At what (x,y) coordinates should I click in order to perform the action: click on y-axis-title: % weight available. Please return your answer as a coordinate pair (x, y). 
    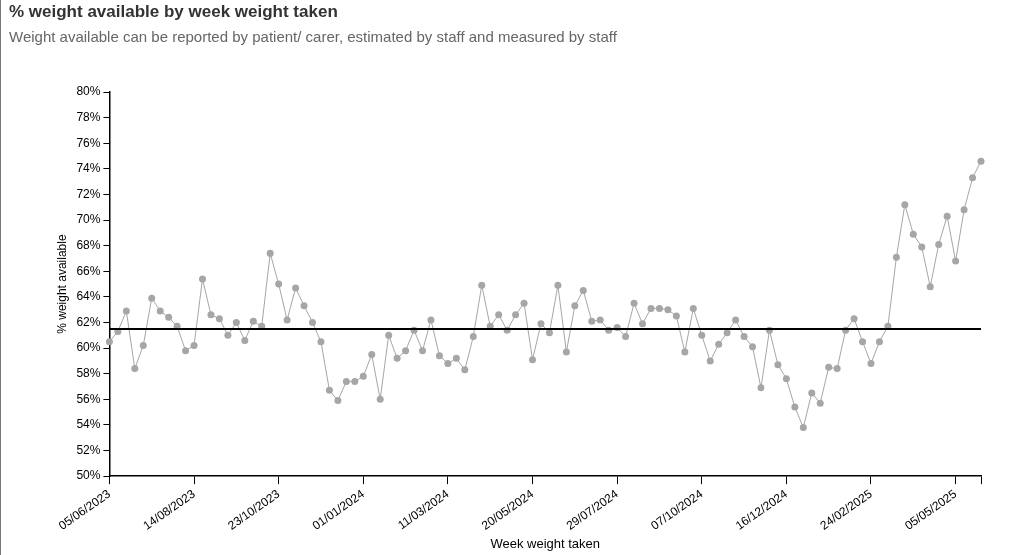
    Looking at the image, I should click on (61, 284).